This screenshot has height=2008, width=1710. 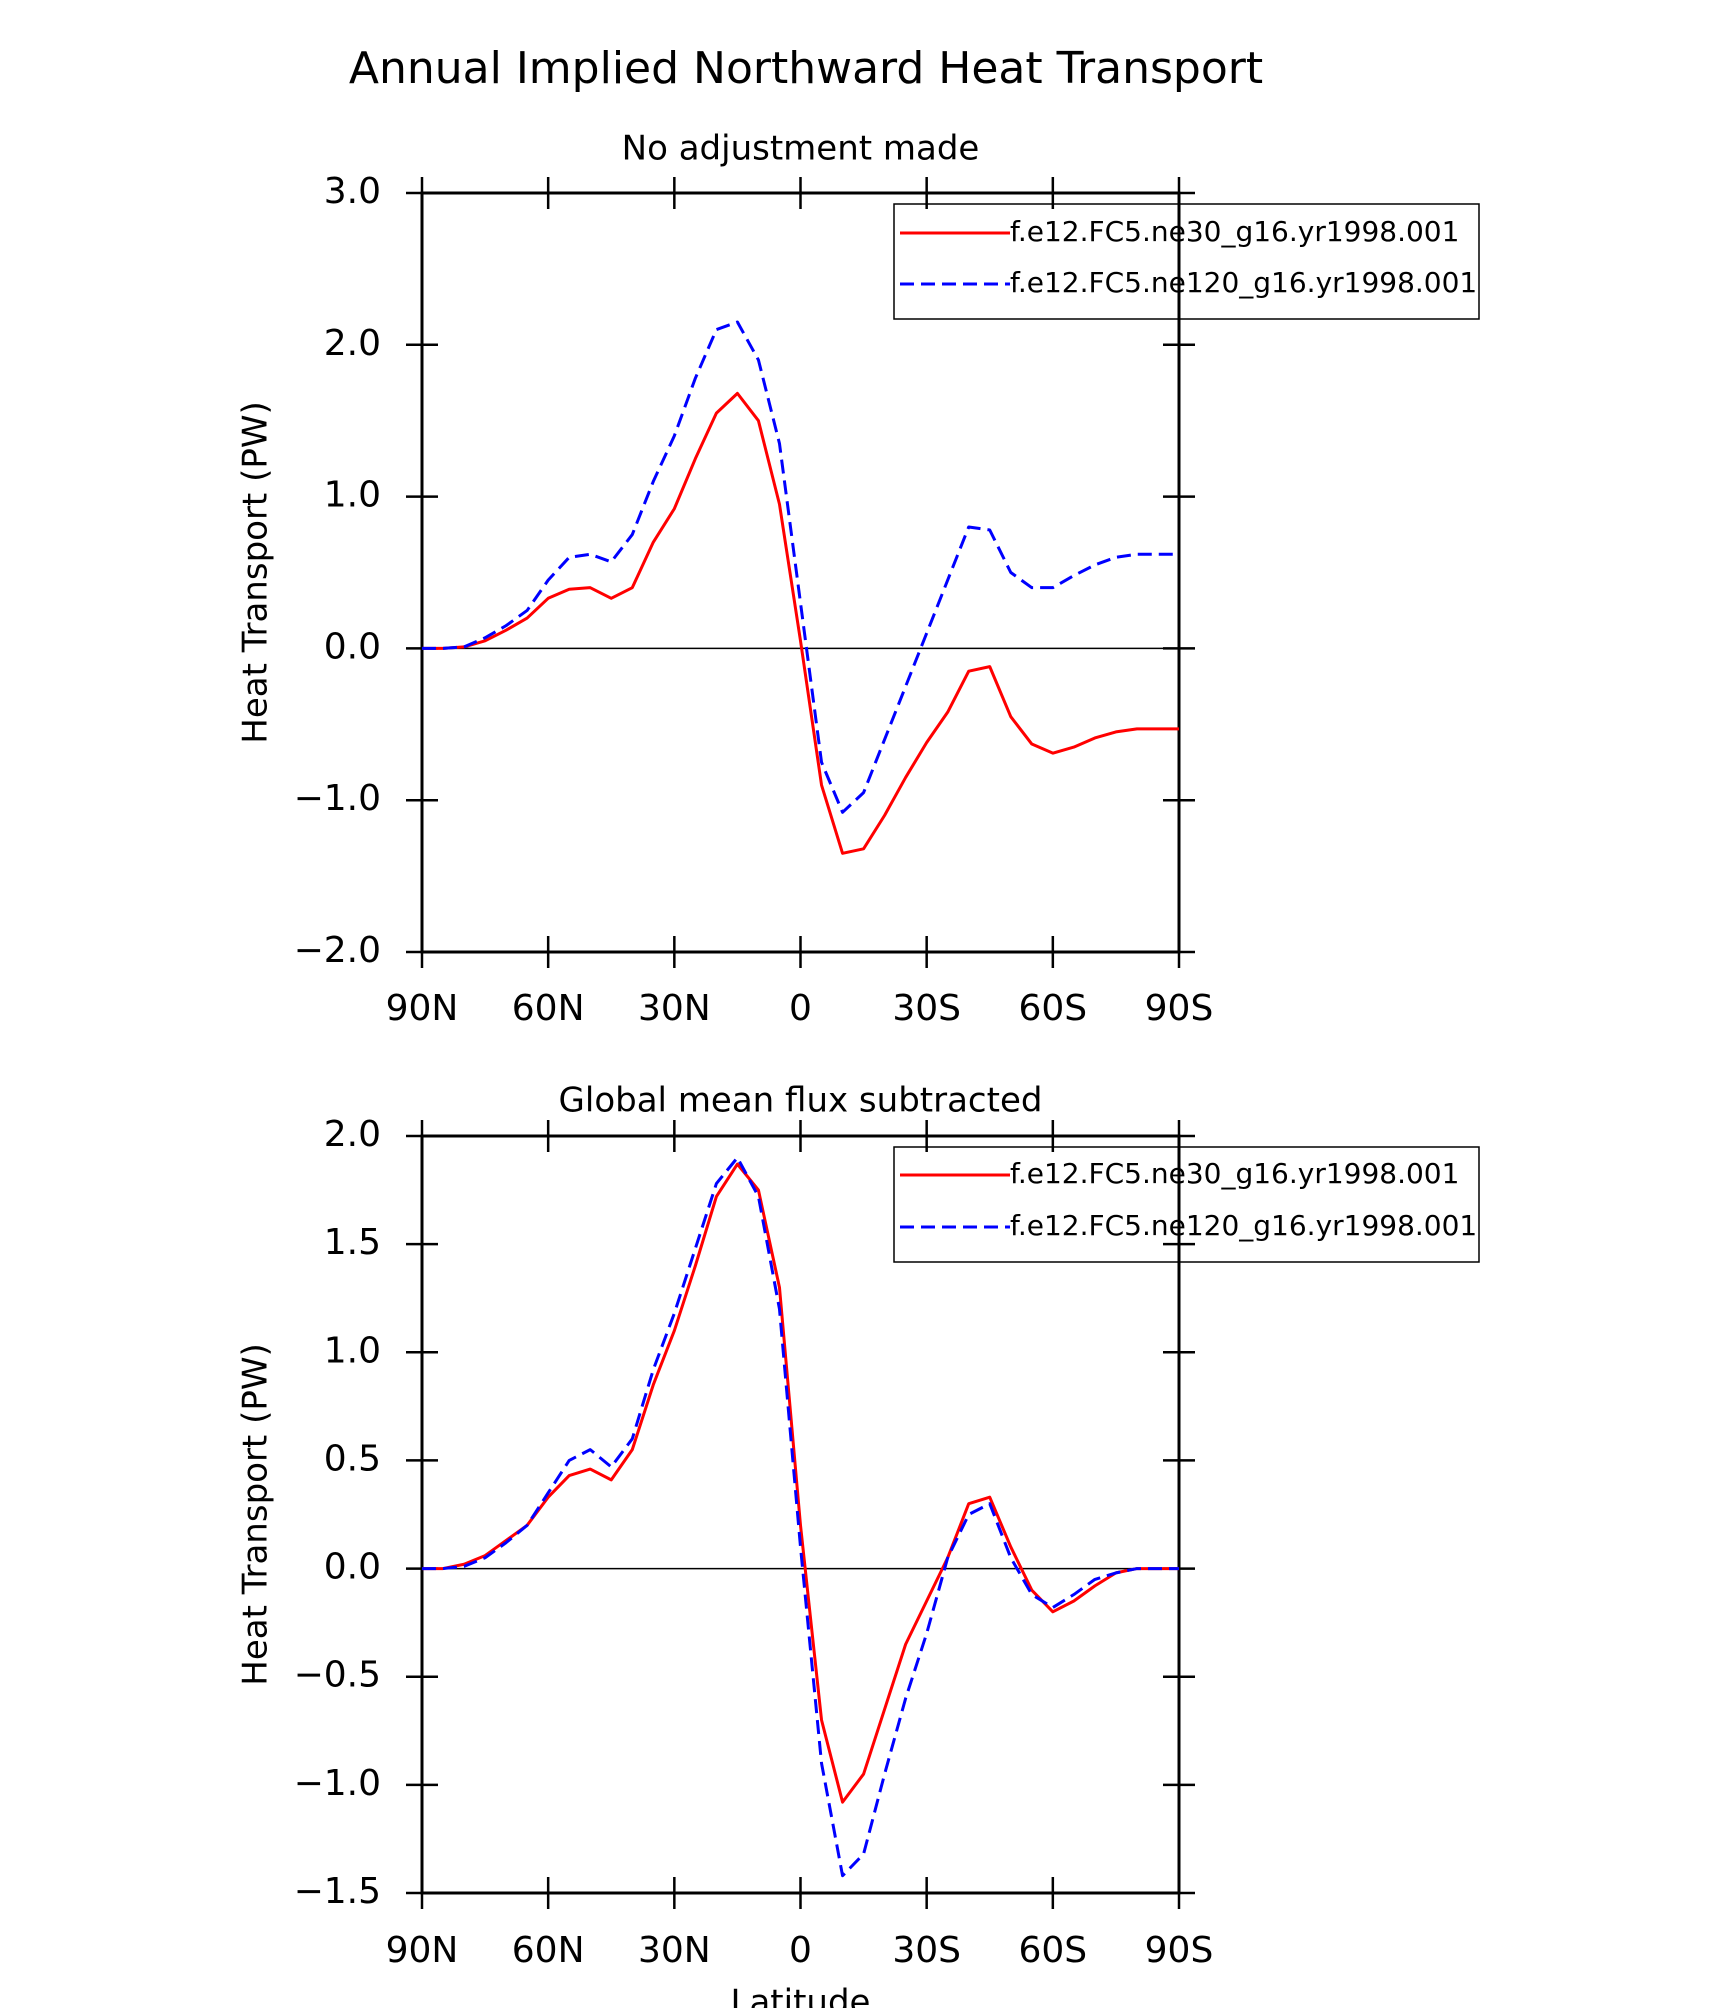 I want to click on main-title: Annual Implied Northward Heat Transport, so click(x=806, y=68).